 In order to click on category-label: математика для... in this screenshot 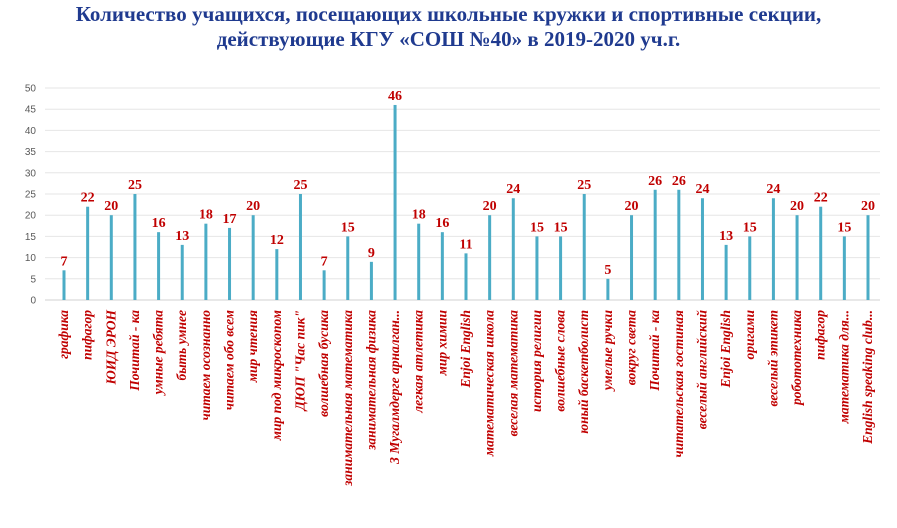, I will do `click(843, 367)`.